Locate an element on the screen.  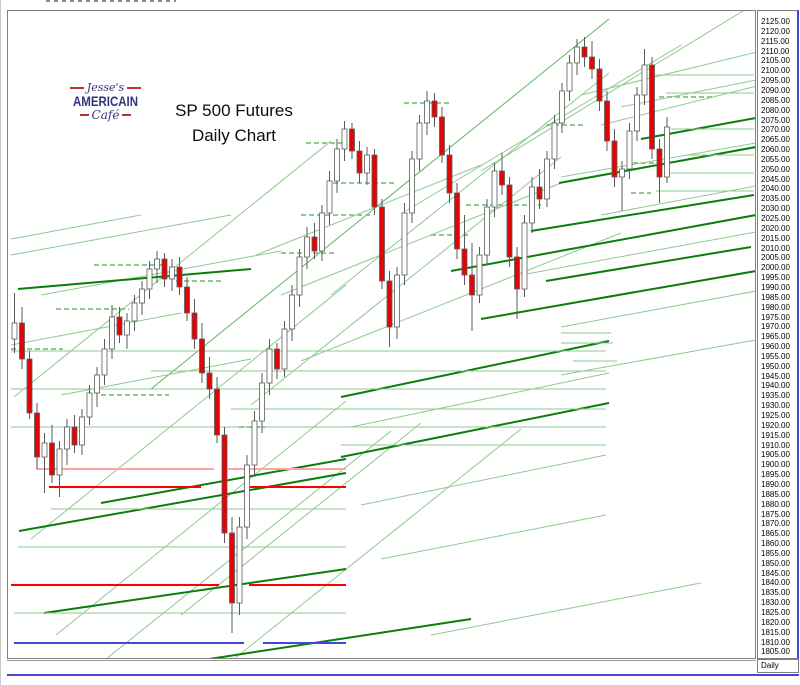
price-axis-label: 1865.00 is located at coordinates (775, 534).